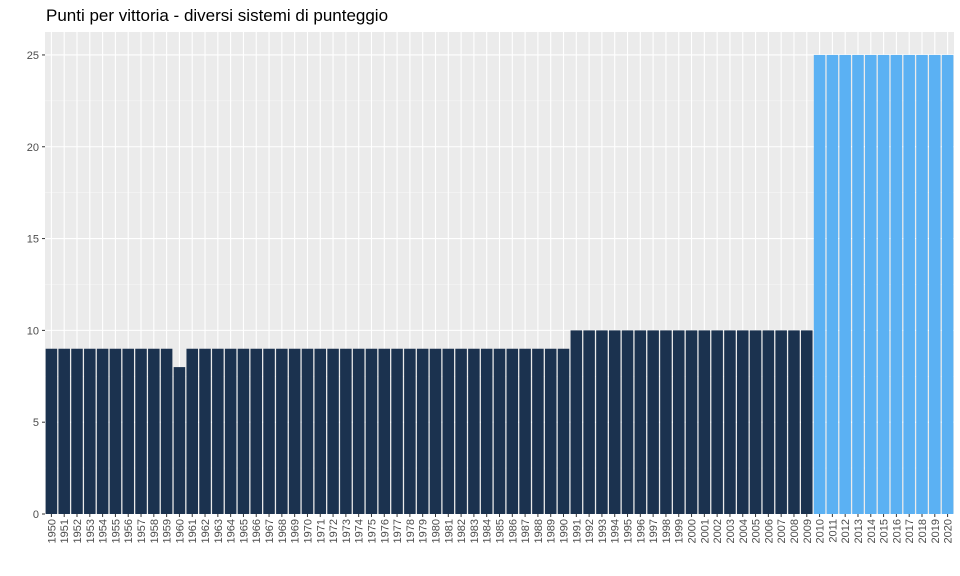  I want to click on bar-2007, so click(781, 422).